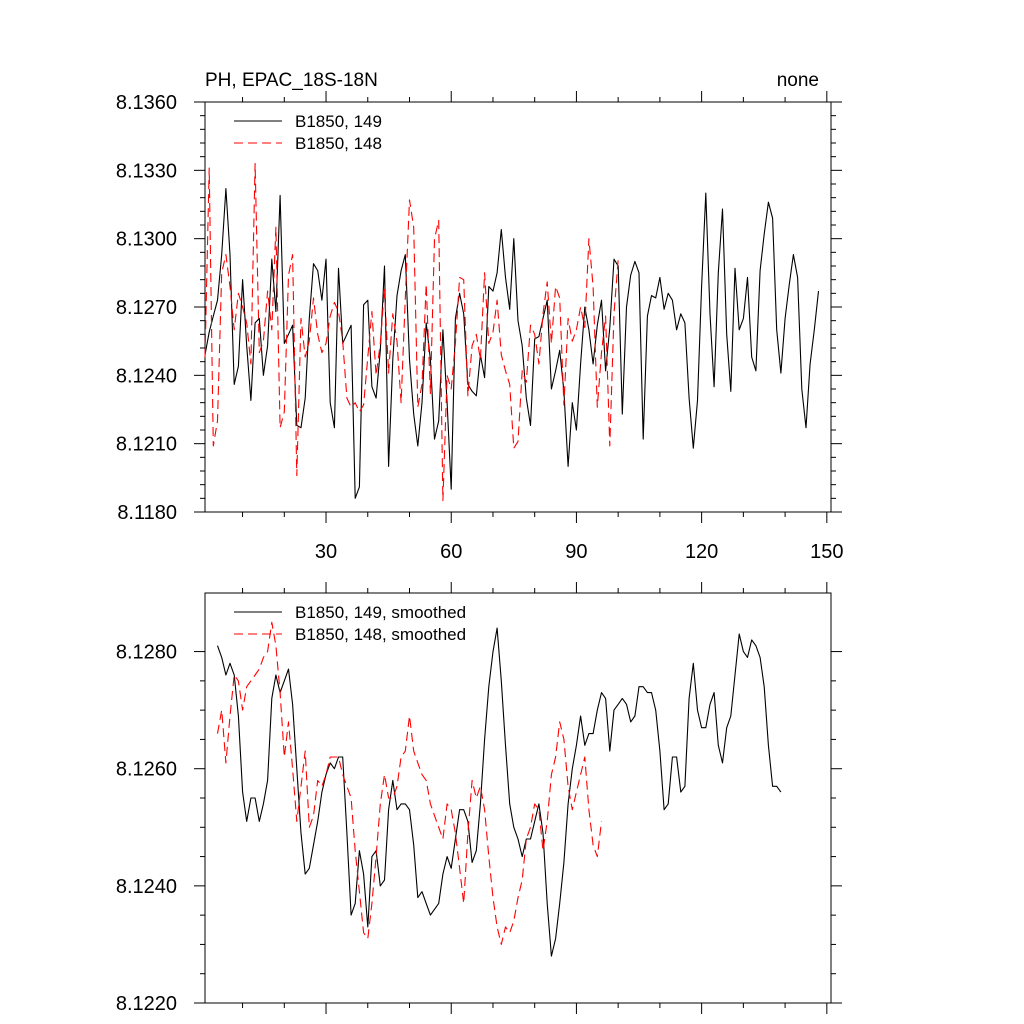  I want to click on y-tick-label: 8.1280, so click(146, 653).